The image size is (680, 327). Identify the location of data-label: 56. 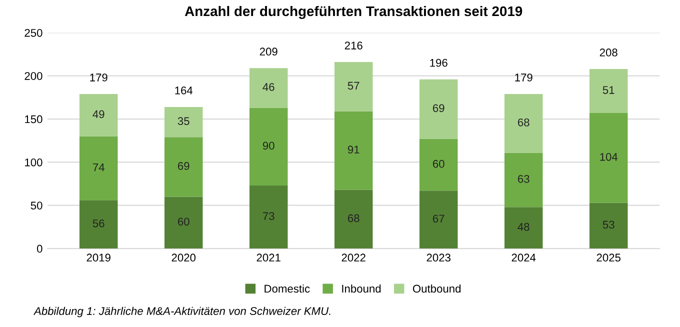
(98, 223).